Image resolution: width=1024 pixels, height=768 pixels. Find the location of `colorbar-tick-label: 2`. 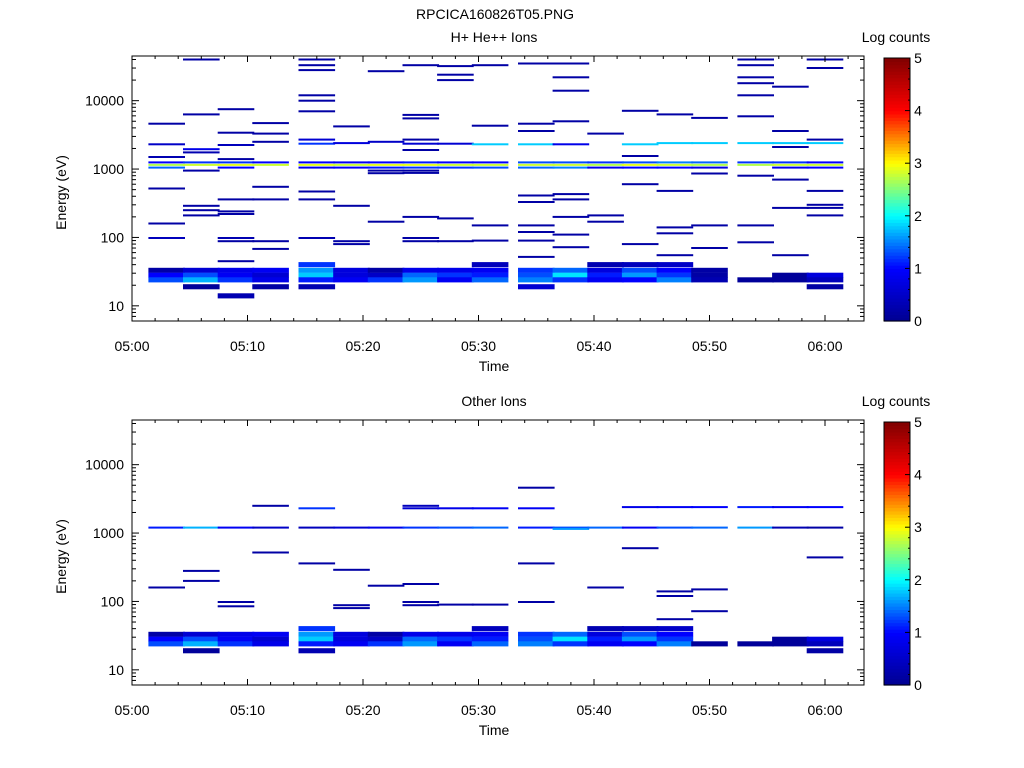

colorbar-tick-label: 2 is located at coordinates (918, 580).